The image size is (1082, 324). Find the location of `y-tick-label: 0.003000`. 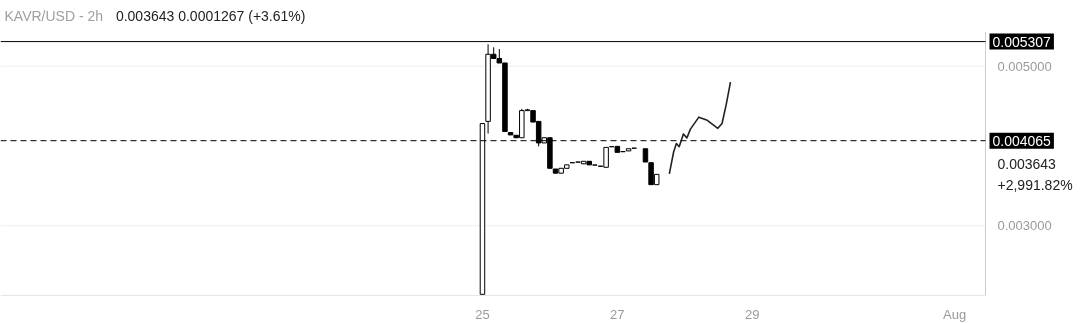

y-tick-label: 0.003000 is located at coordinates (1024, 226).